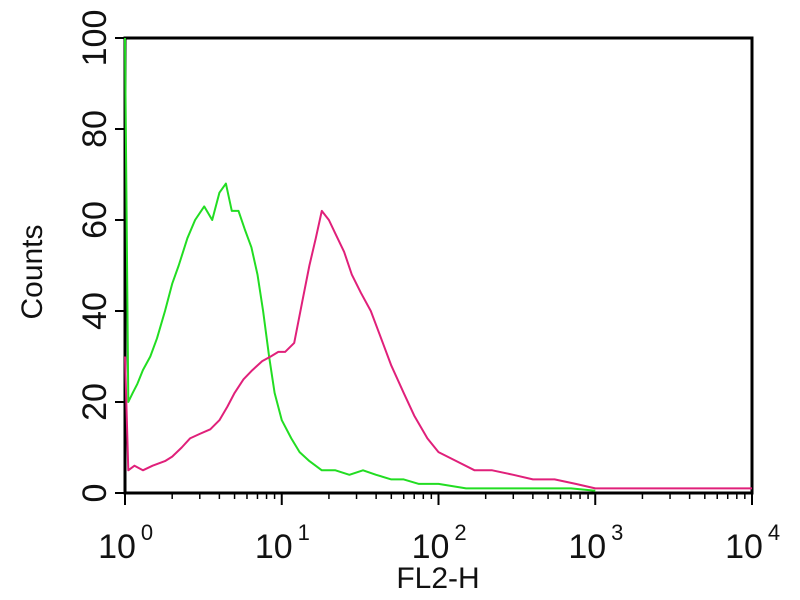 This screenshot has width=800, height=600. Describe the element at coordinates (95, 402) in the screenshot. I see `y-tick-label: 20` at that location.